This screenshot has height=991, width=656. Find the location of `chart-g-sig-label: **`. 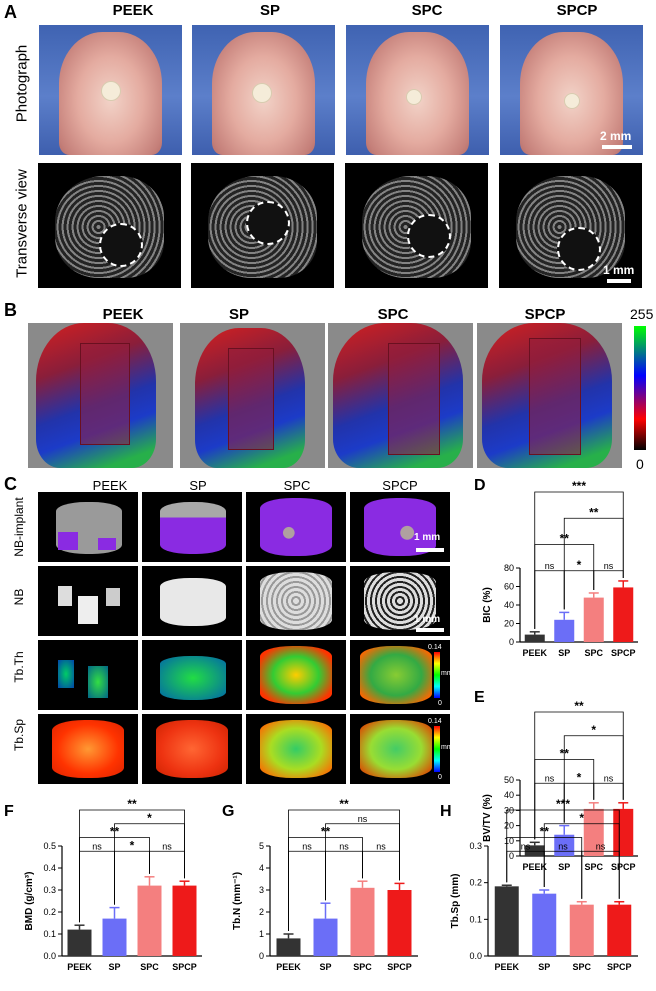

chart-g-sig-label: ** is located at coordinates (344, 804).